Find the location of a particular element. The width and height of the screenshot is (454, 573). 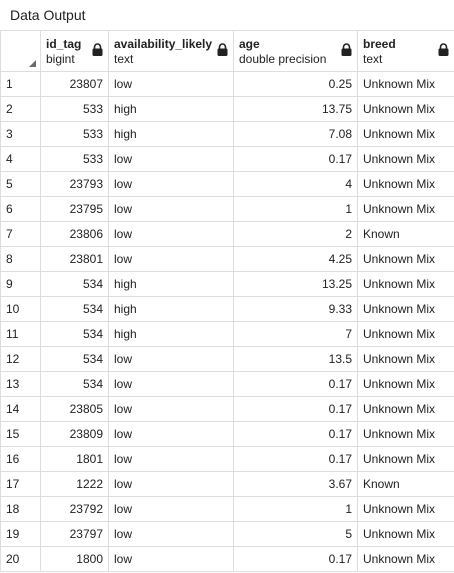

table-cell-age: 4.25 is located at coordinates (295, 259).